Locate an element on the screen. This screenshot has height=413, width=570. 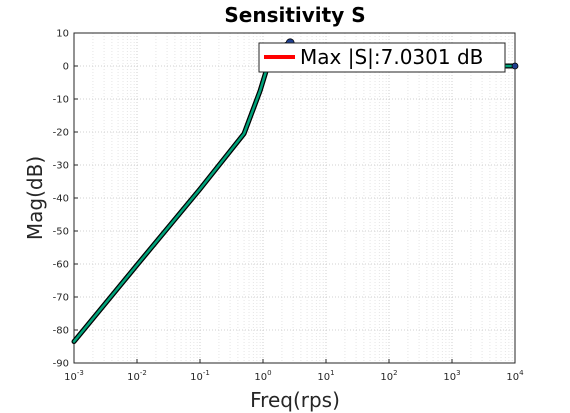
y-tick-label: -50 is located at coordinates (61, 232).